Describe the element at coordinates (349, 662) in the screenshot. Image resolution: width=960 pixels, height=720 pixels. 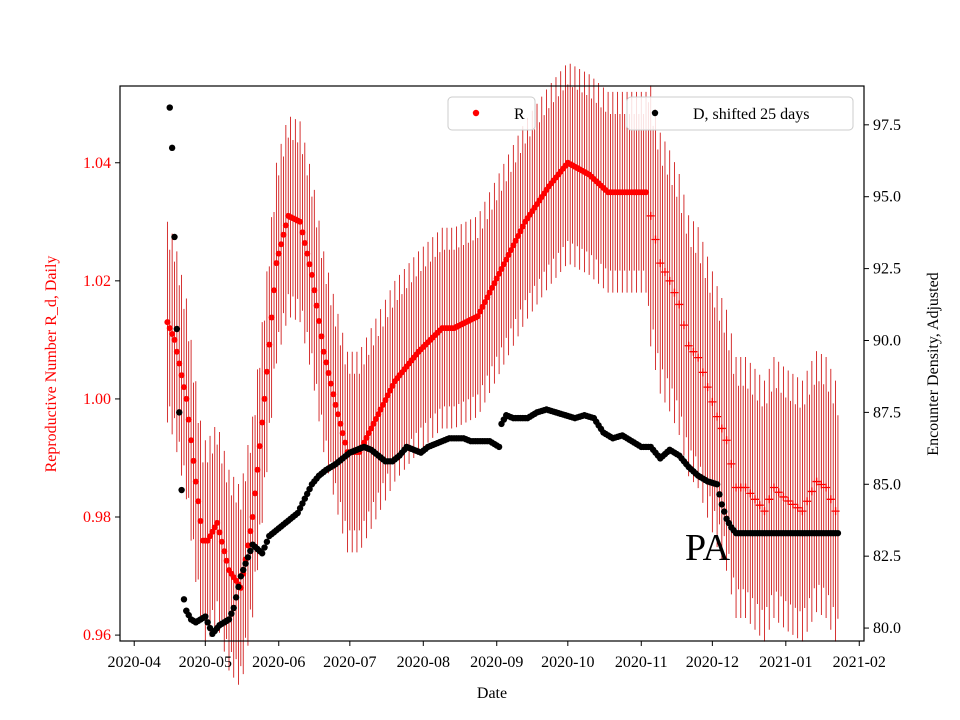
I see `x-tick-label: 2020-07` at that location.